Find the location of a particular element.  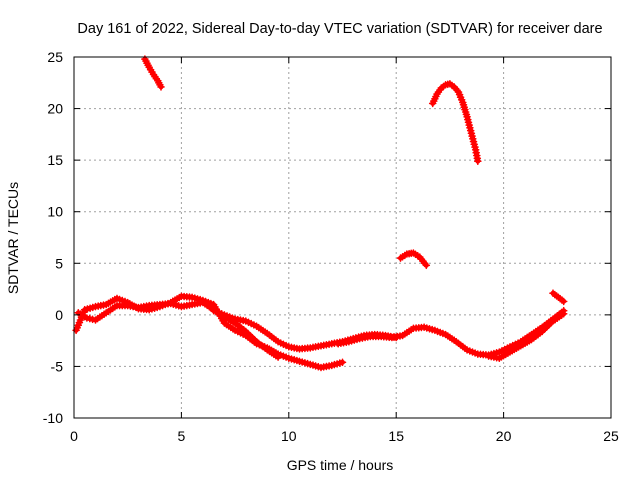

y-tick-label: 10 is located at coordinates (55, 212).